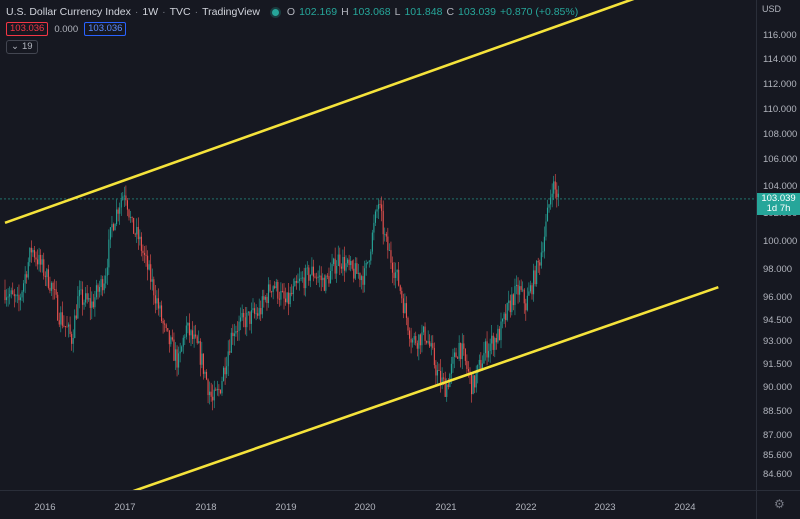 Image resolution: width=800 pixels, height=519 pixels. I want to click on price-tick-label: 106.000, so click(780, 159).